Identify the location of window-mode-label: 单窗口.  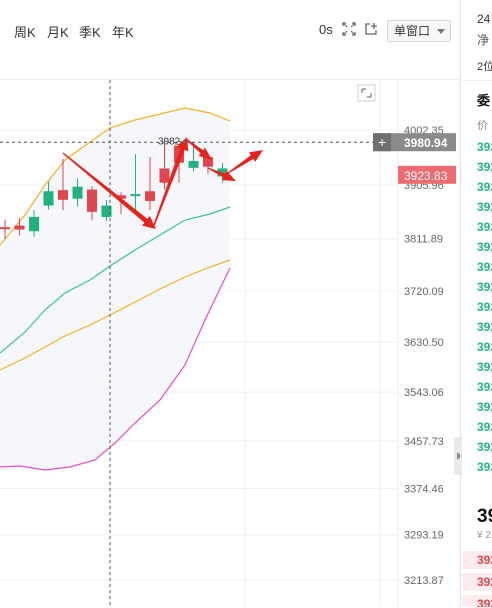
(412, 31).